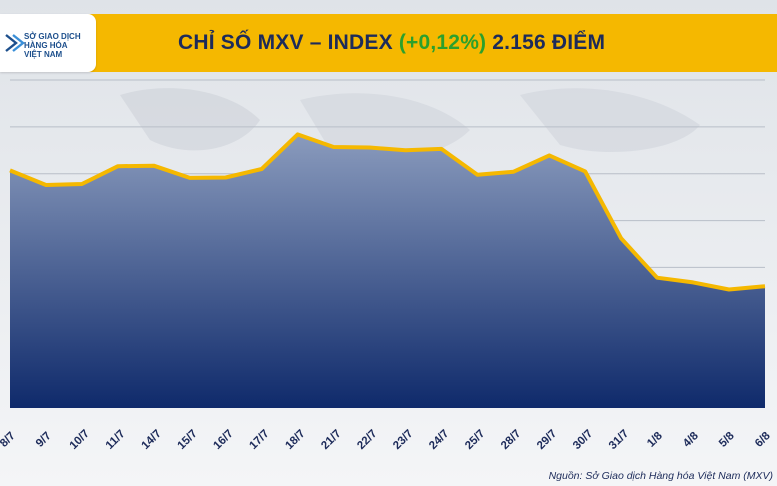  I want to click on x-tick-label: 17/7, so click(259, 440).